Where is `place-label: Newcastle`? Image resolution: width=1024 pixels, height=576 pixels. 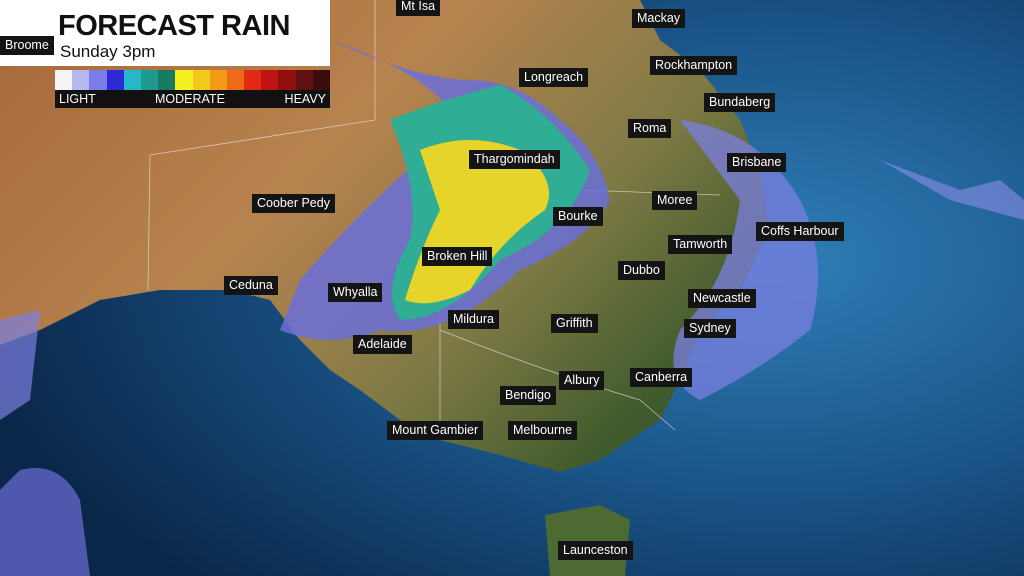
place-label: Newcastle is located at coordinates (722, 298).